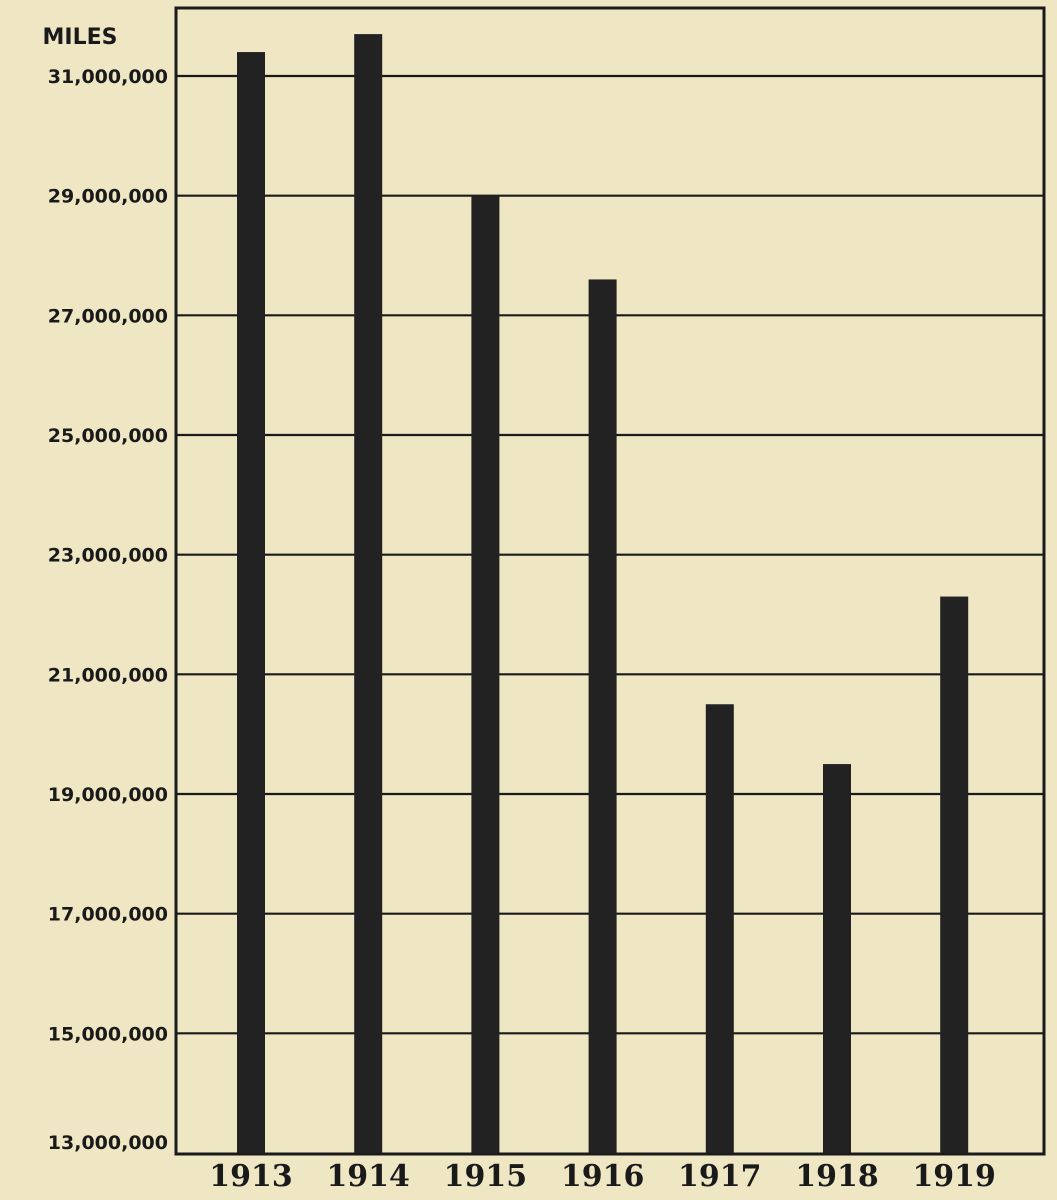 The height and width of the screenshot is (1200, 1057). I want to click on y-tick-label: 23,000,000, so click(108, 556).